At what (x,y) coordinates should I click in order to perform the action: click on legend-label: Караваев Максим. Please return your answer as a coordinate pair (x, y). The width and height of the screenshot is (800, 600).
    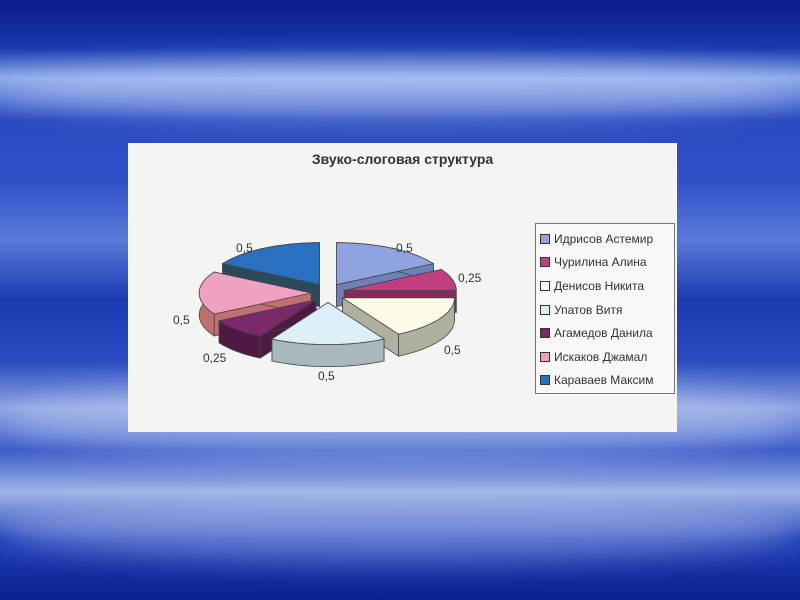
    Looking at the image, I should click on (604, 380).